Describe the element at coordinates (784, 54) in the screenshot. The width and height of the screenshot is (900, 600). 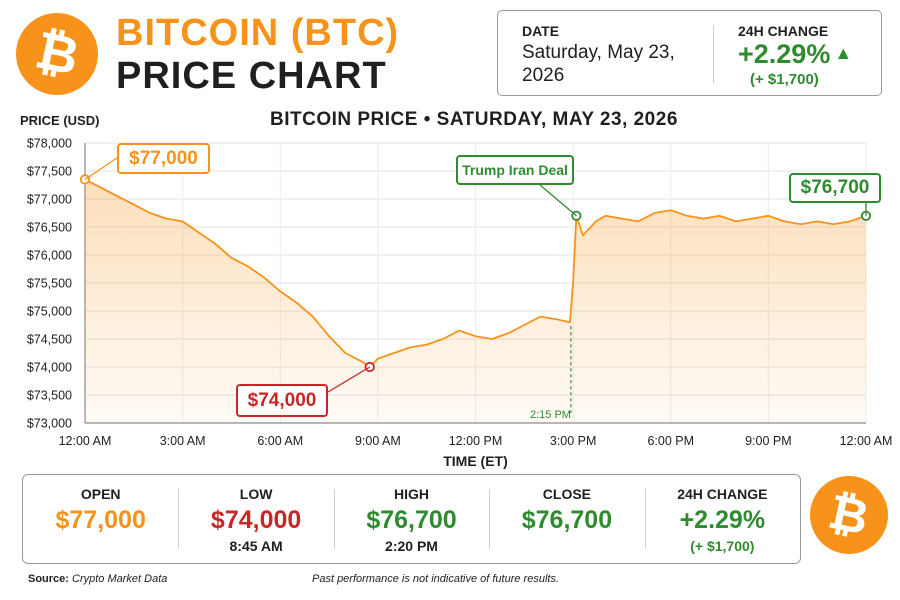
I see `change-percent: +2.29%` at that location.